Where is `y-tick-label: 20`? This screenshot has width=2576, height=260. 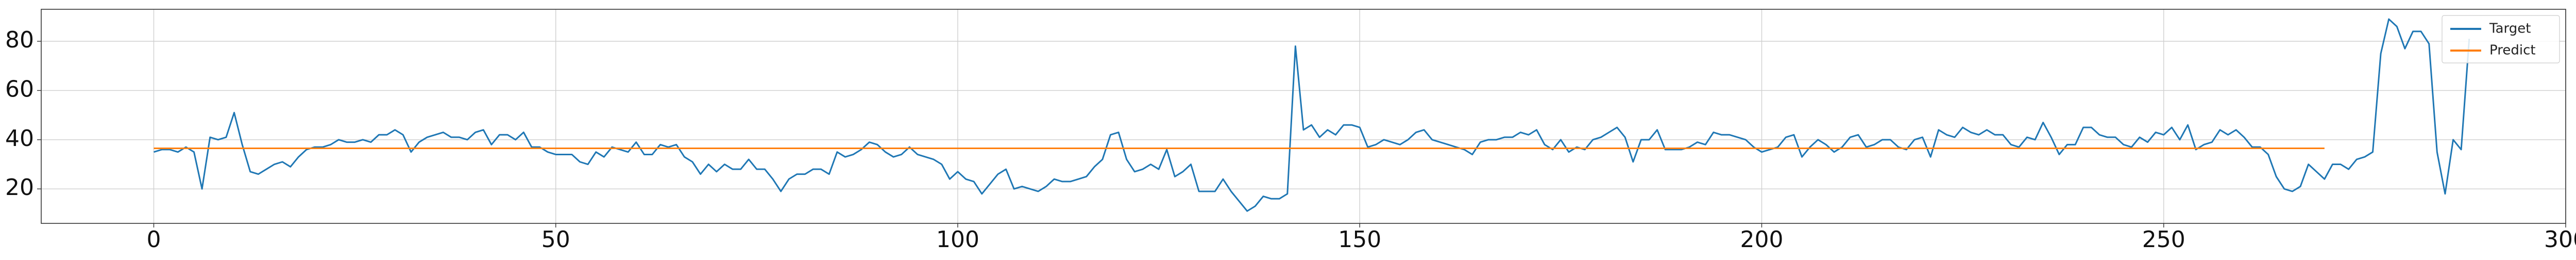 y-tick-label: 20 is located at coordinates (19, 188).